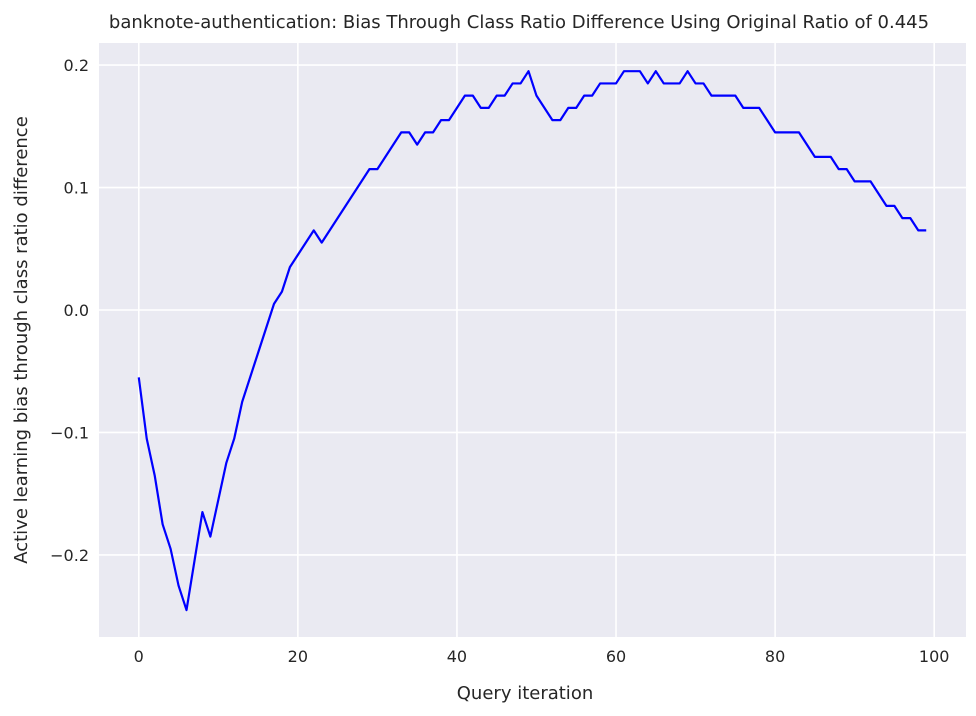 The width and height of the screenshot is (976, 716). Describe the element at coordinates (457, 656) in the screenshot. I see `x-tick-label: 40` at that location.